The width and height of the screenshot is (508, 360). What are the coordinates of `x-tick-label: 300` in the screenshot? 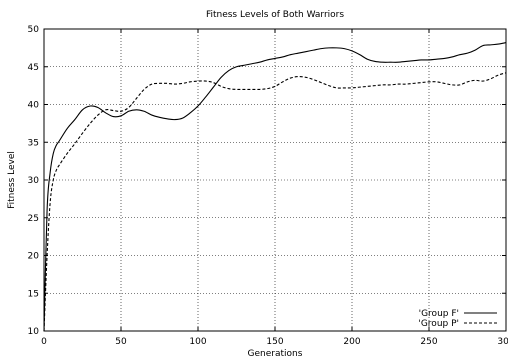 It's located at (502, 342).